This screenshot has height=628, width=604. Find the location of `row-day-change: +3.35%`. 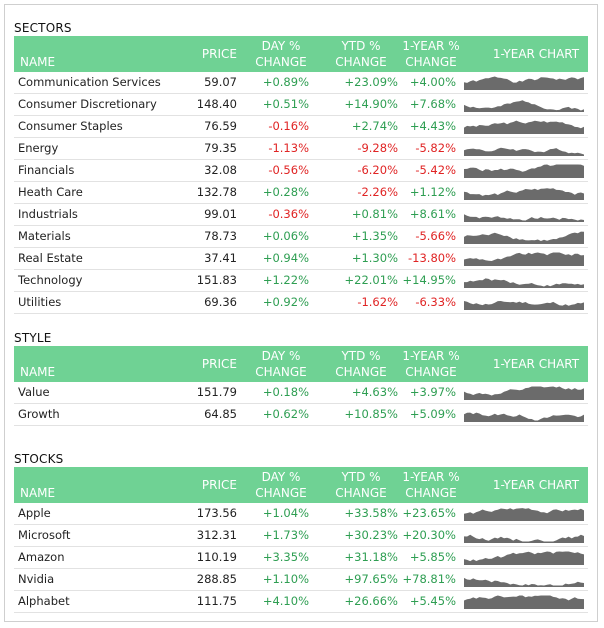

row-day-change: +3.35% is located at coordinates (285, 557).